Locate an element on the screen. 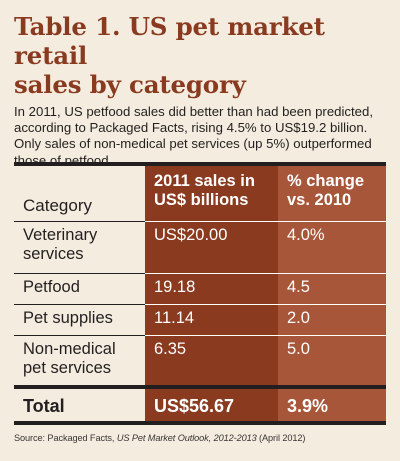 This screenshot has height=461, width=400. row-change: 4.5 is located at coordinates (332, 288).